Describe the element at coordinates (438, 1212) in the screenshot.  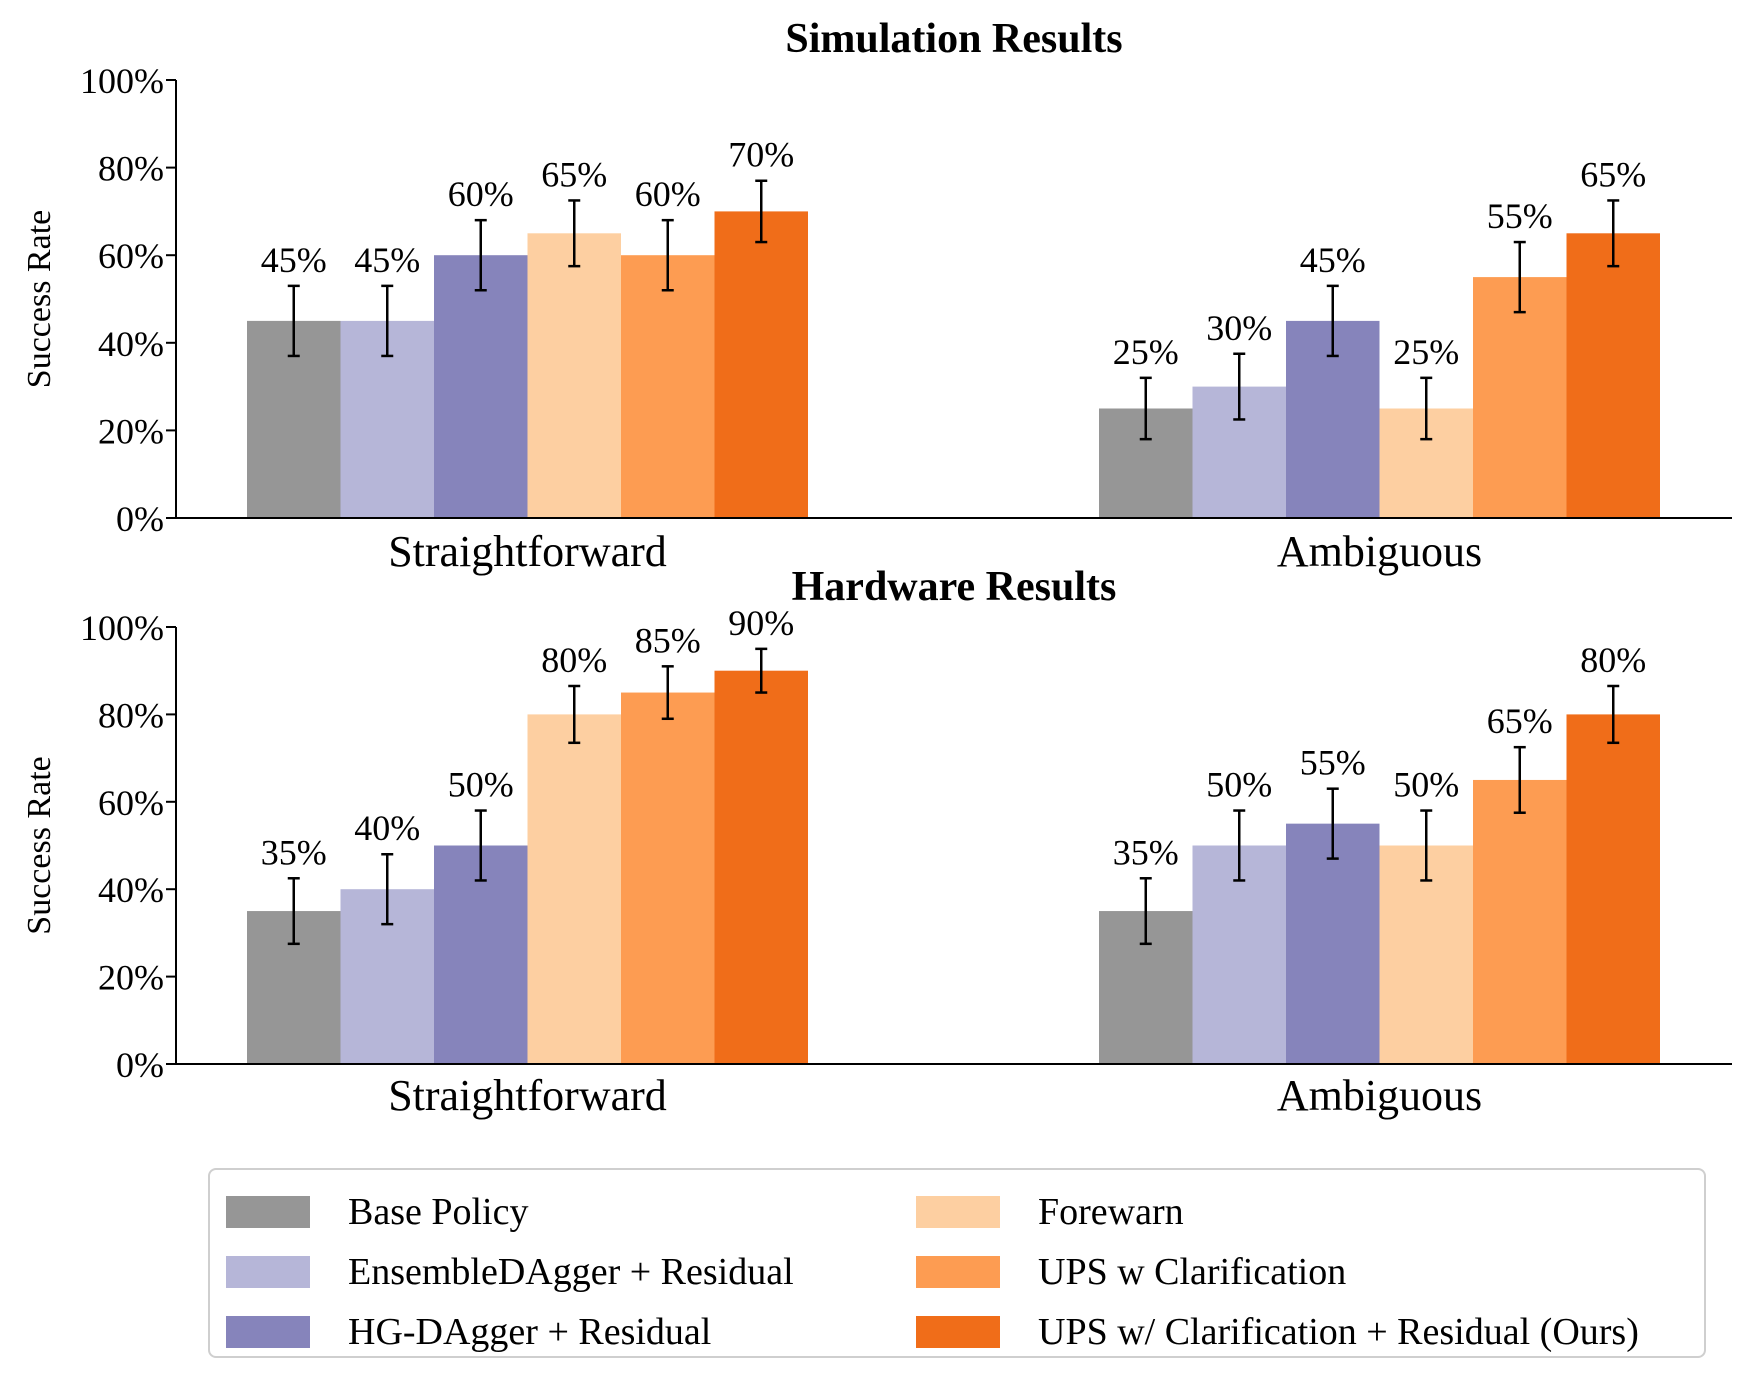
I see `legend-label: Base Policy` at that location.